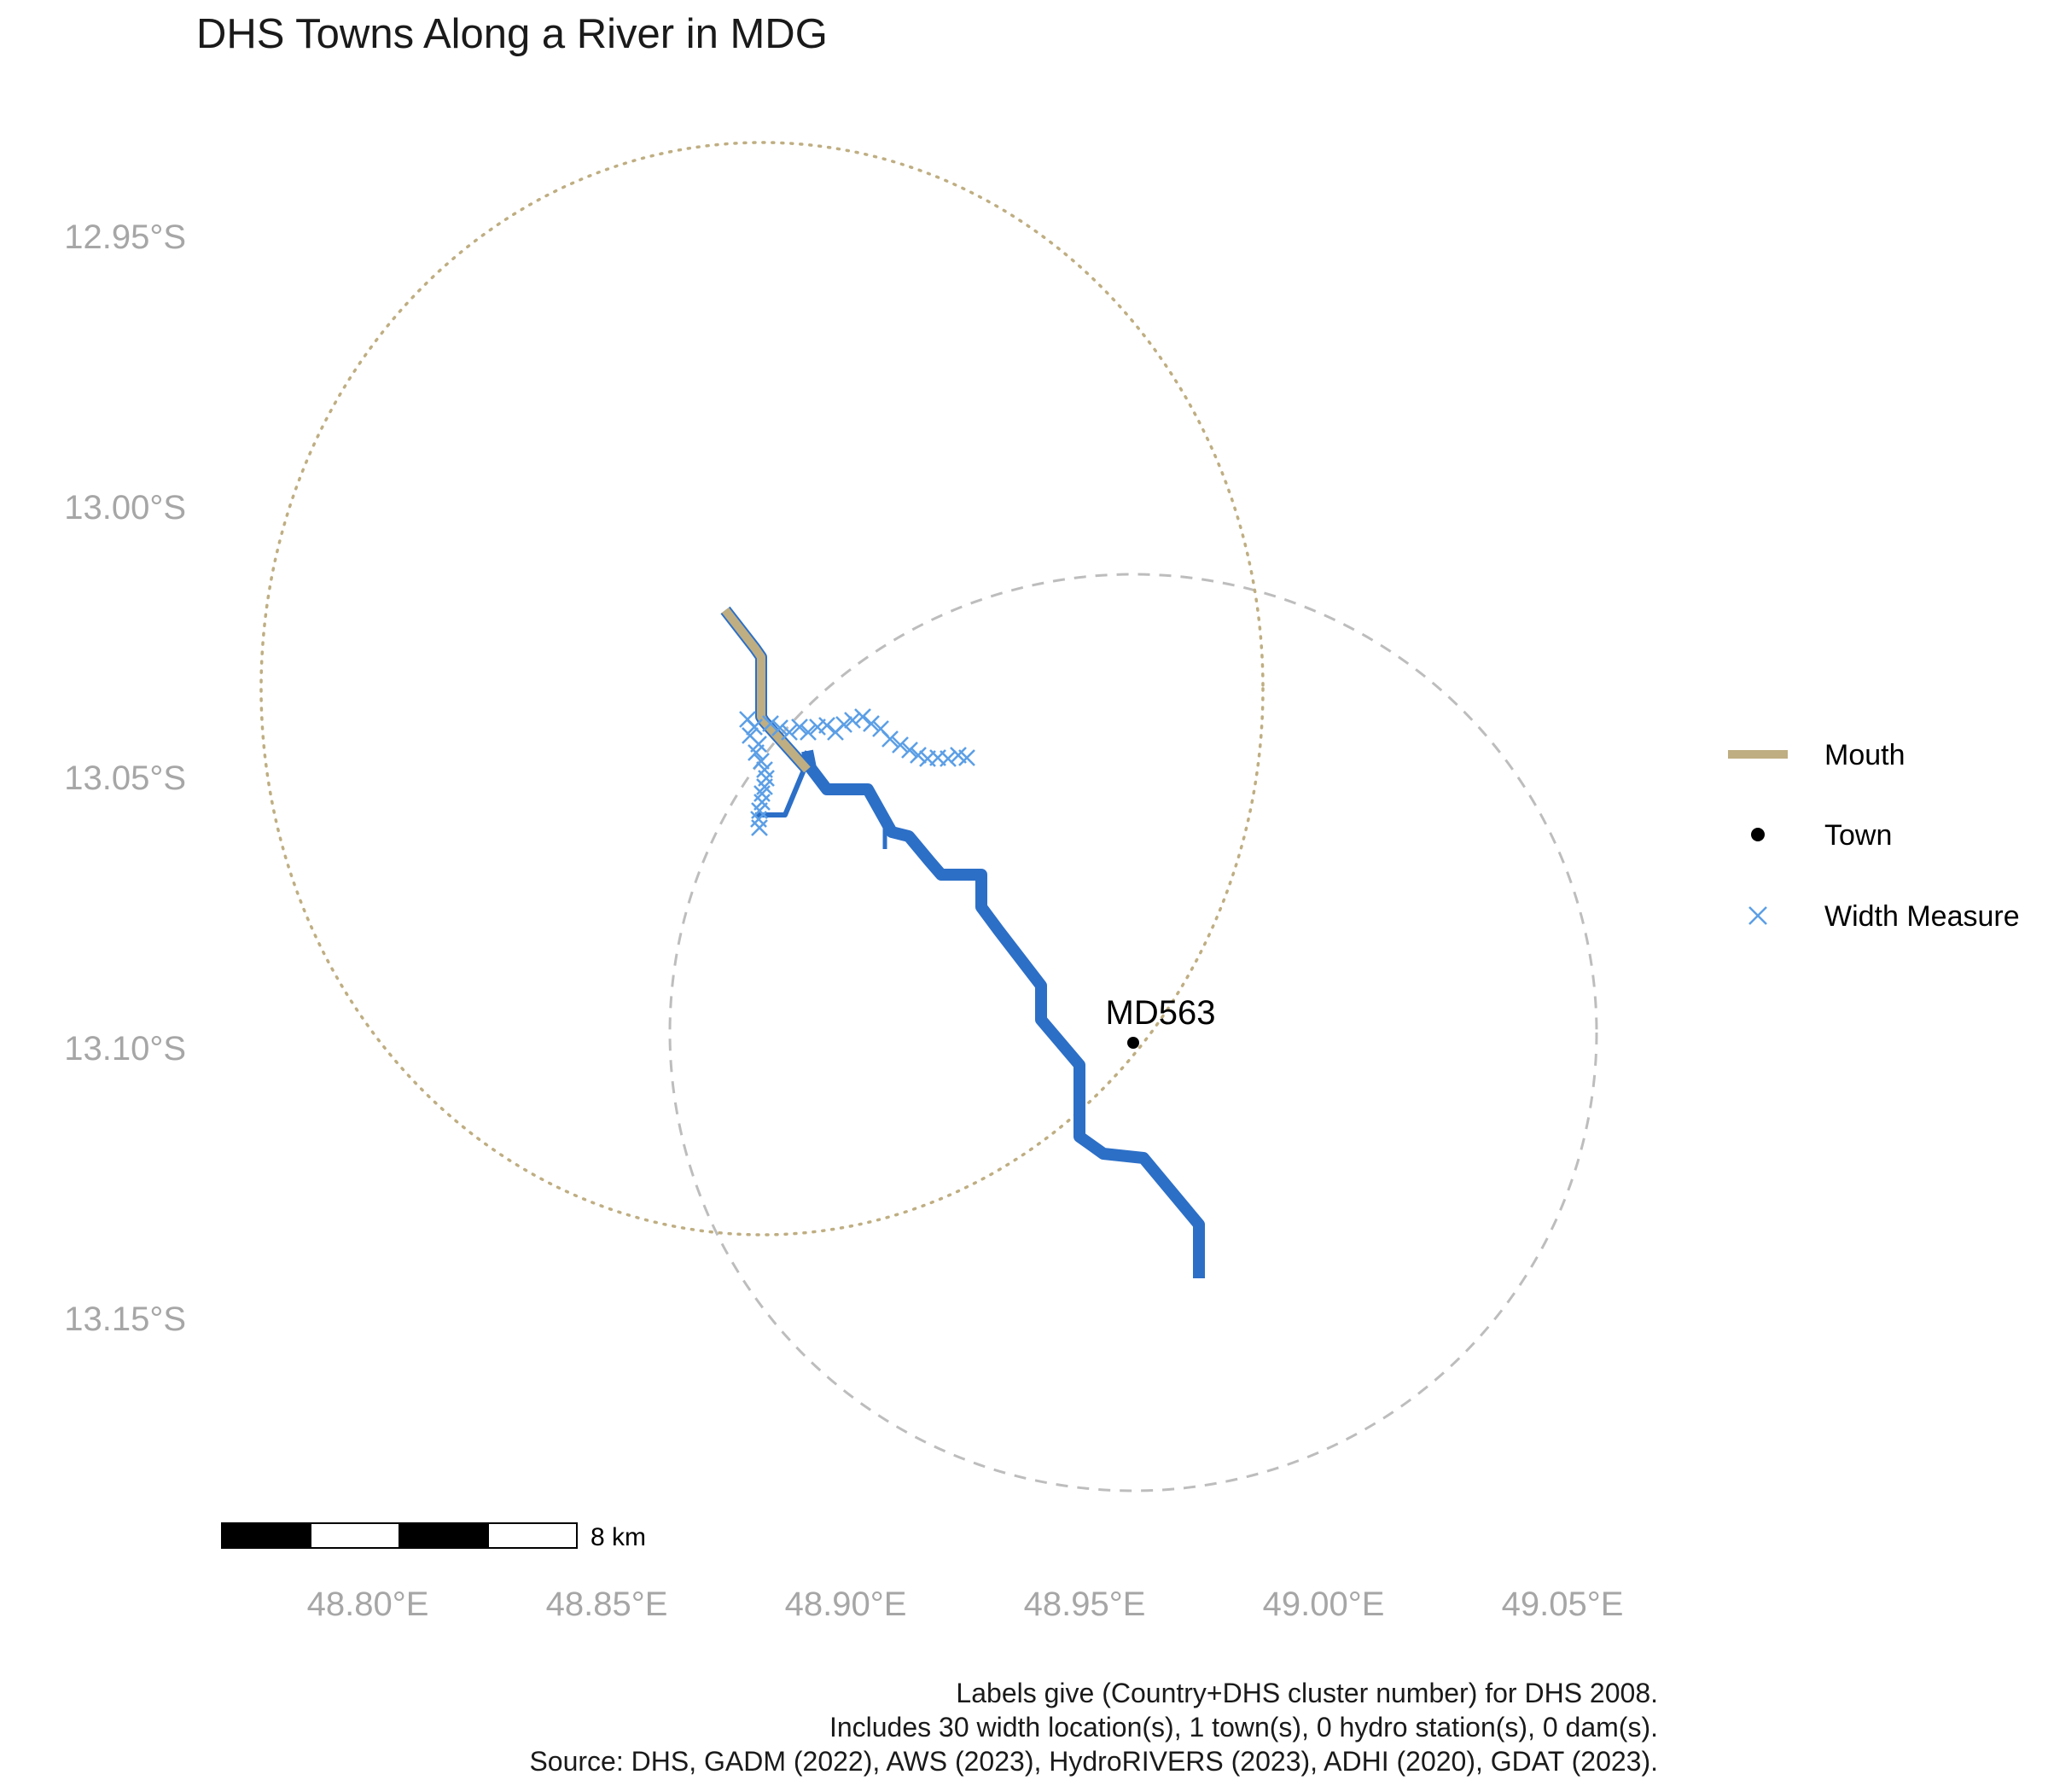 This screenshot has width=2048, height=1792. What do you see at coordinates (1757, 916) in the screenshot?
I see `legend-width-swatch` at bounding box center [1757, 916].